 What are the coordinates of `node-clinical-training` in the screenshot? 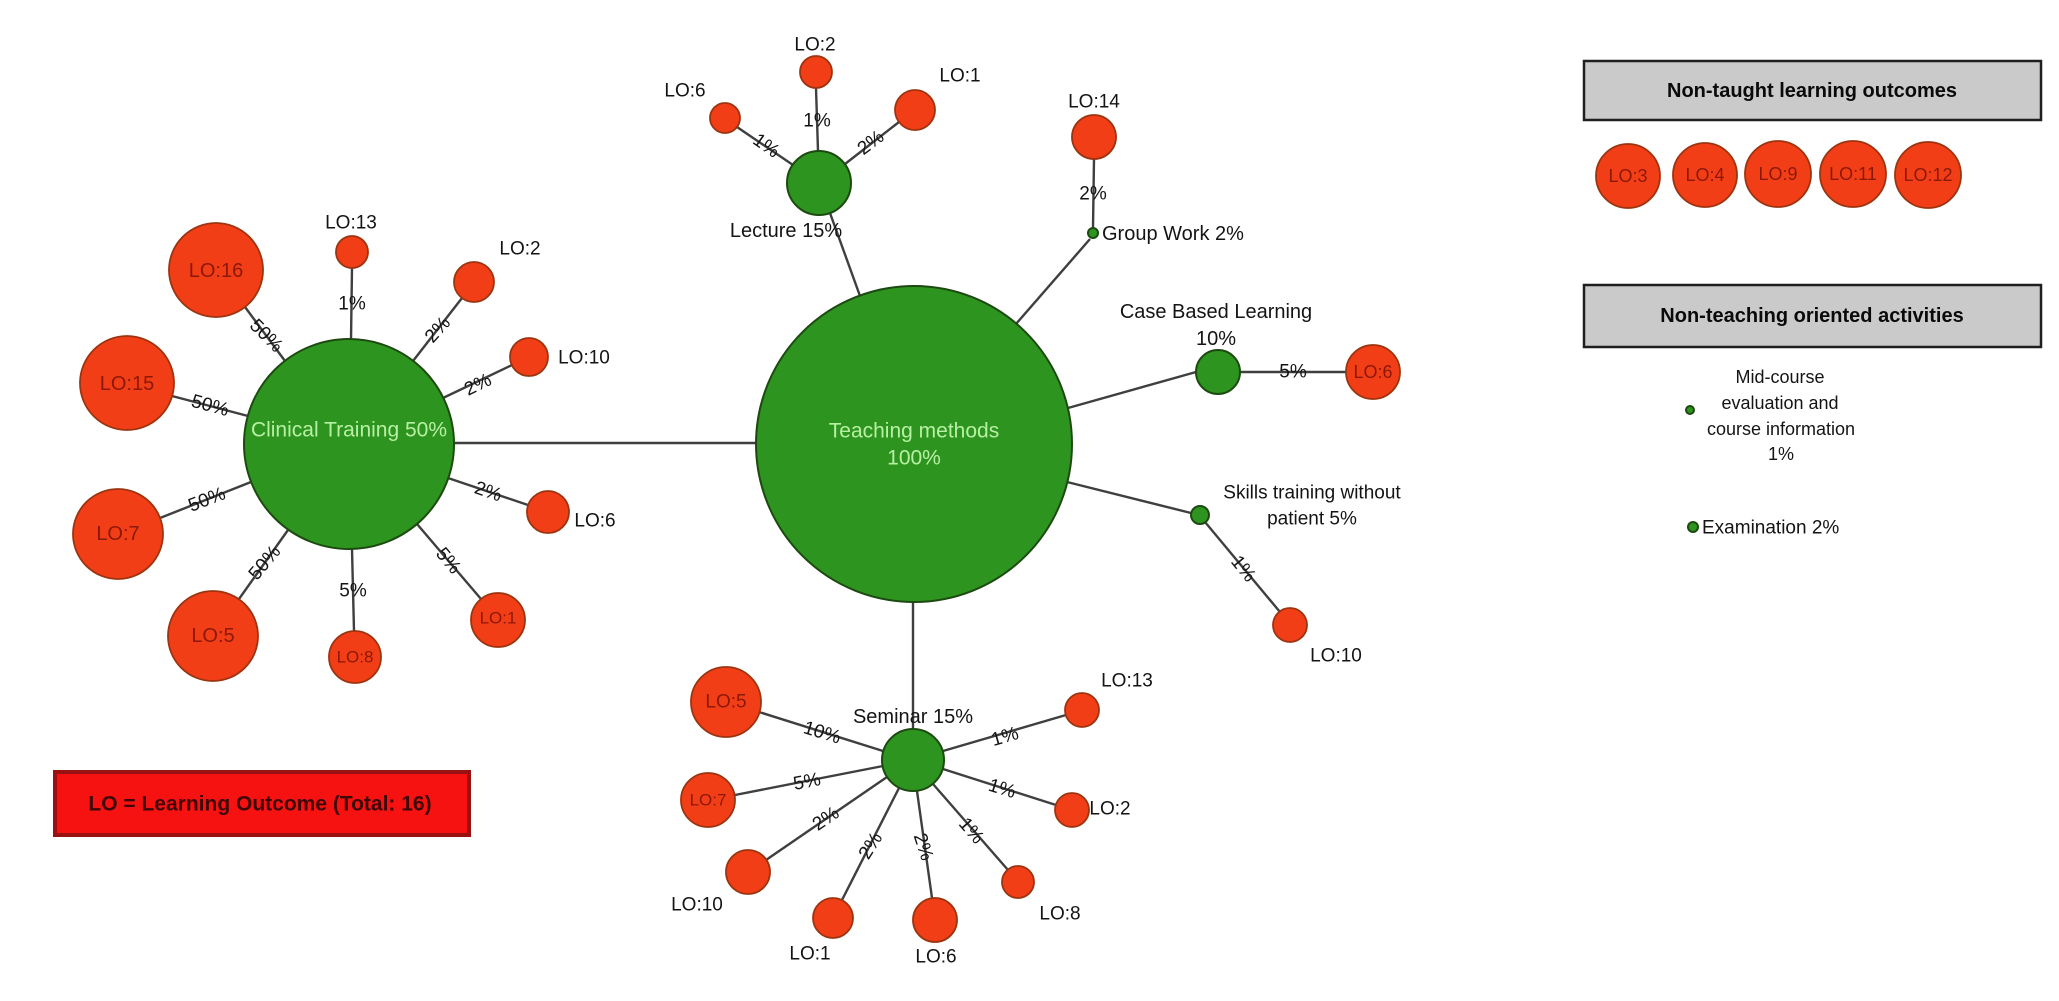 It's located at (349, 444).